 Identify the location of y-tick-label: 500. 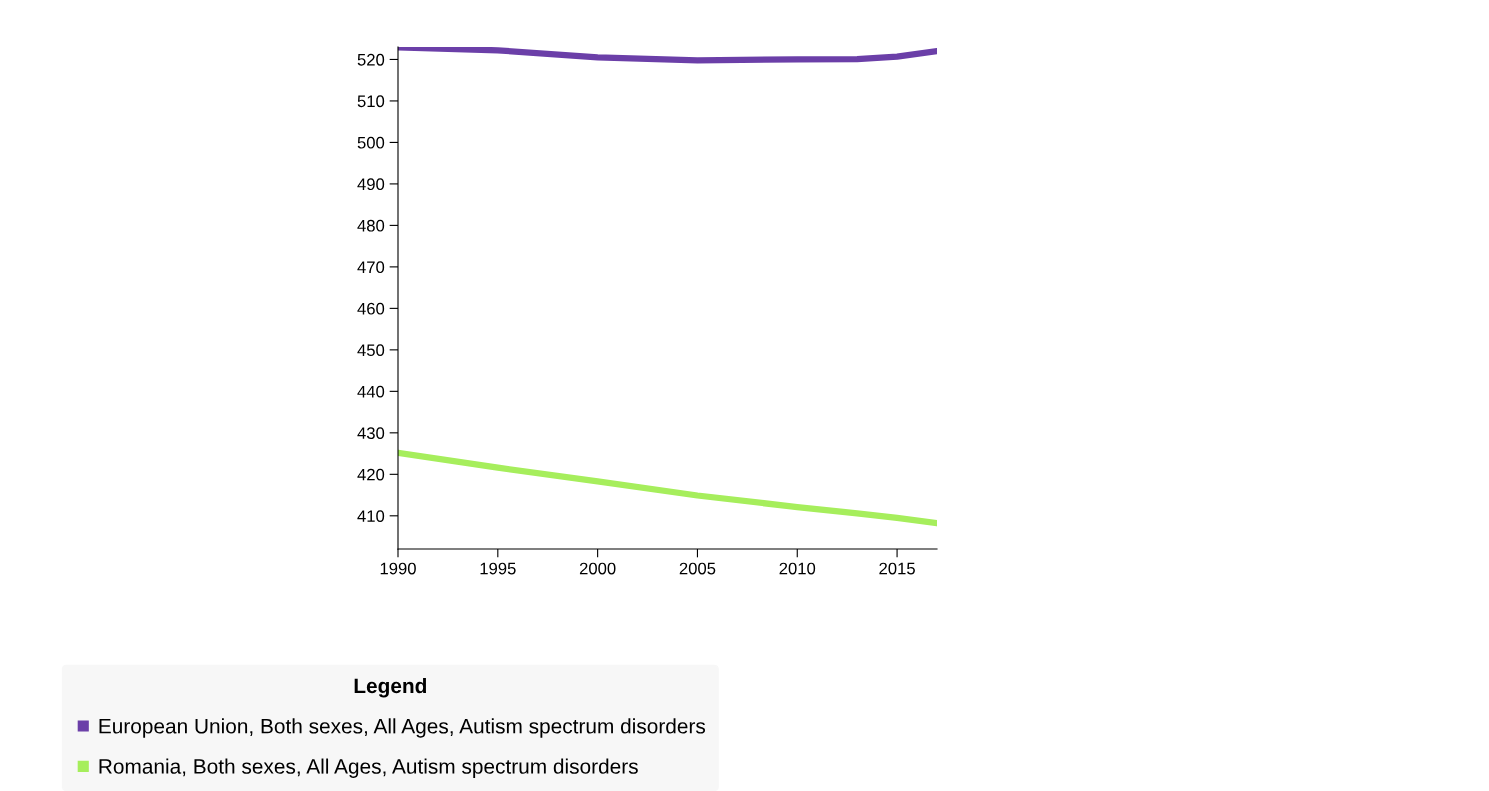
(371, 142).